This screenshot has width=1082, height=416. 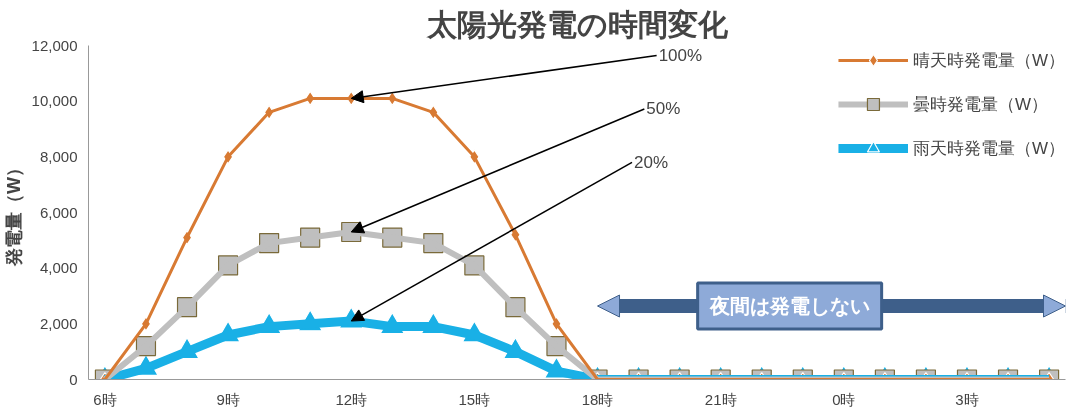 I want to click on y-tick-label: 2,000, so click(x=58, y=323).